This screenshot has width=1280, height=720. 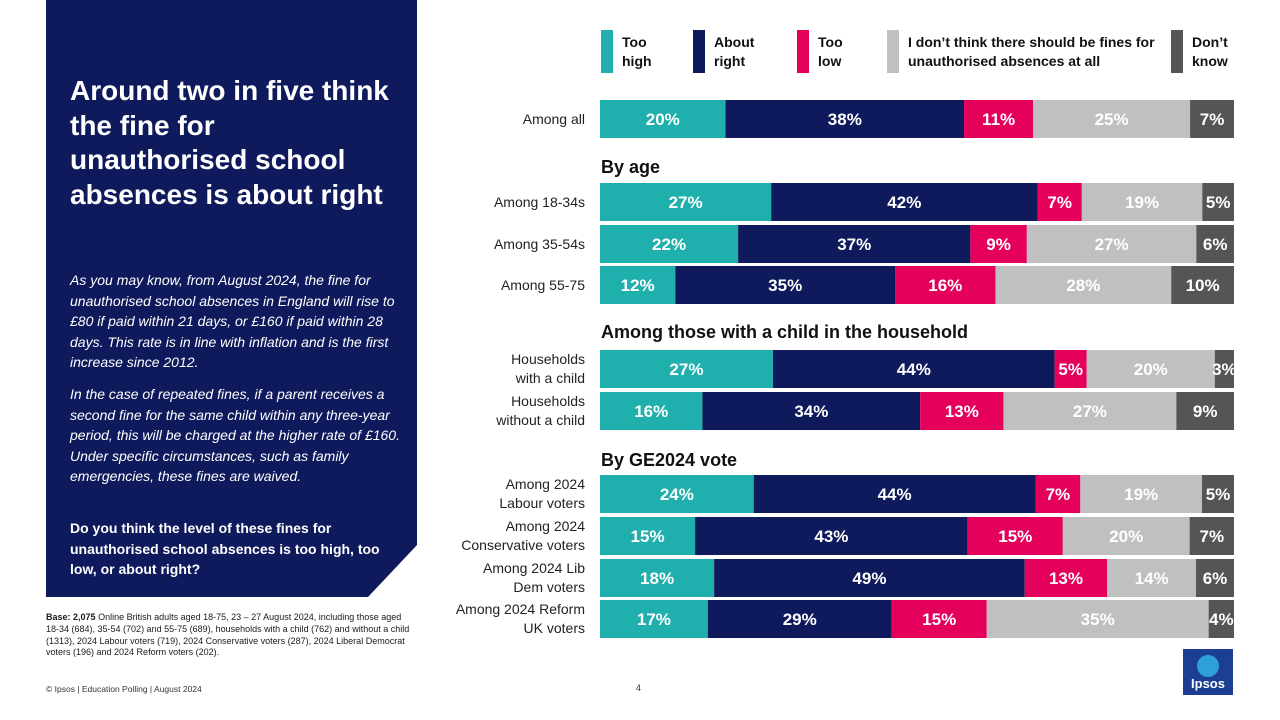 I want to click on bar-value-label: 22%, so click(x=669, y=244).